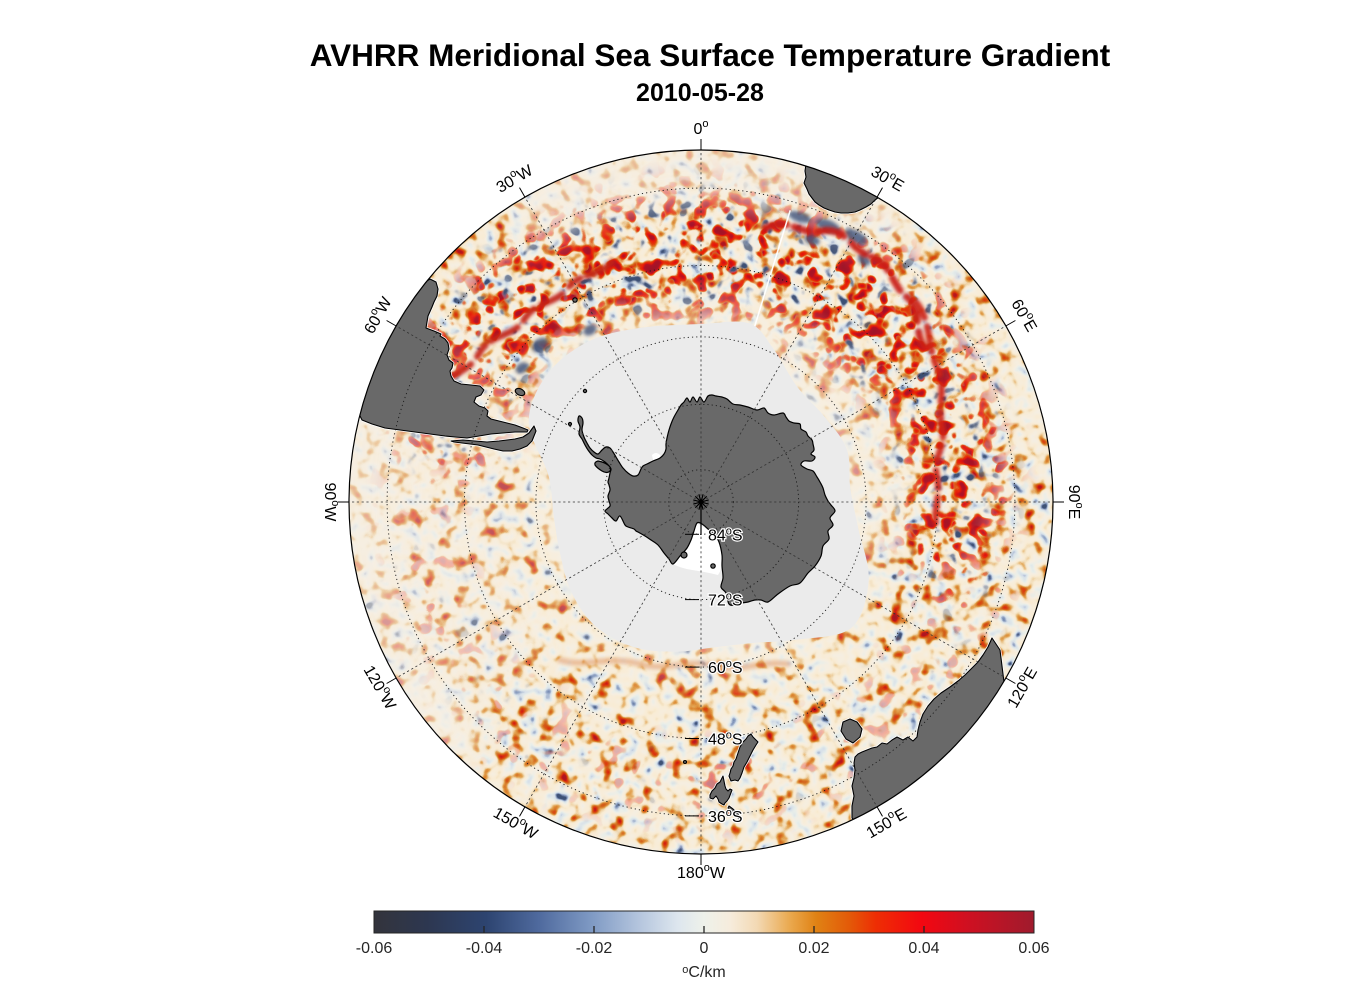 The image size is (1356, 1000). What do you see at coordinates (1075, 502) in the screenshot?
I see `svg-text: 90oE` at bounding box center [1075, 502].